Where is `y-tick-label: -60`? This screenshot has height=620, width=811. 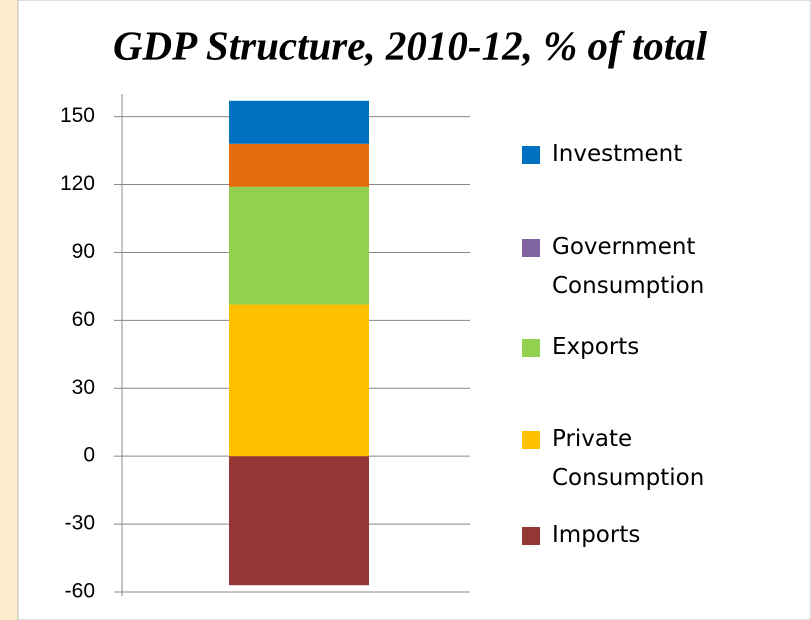
y-tick-label: -60 is located at coordinates (80, 591).